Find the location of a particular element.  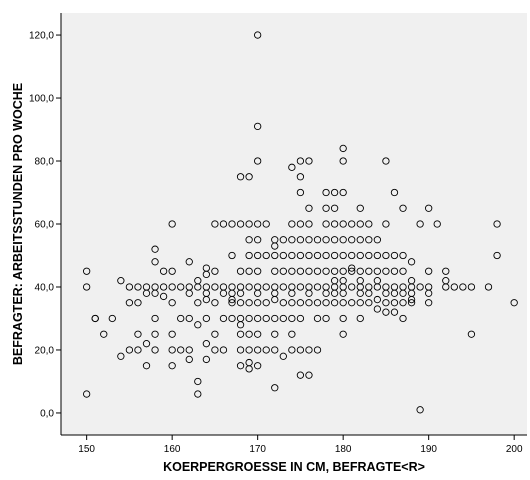

x-axis-ticks: 150 160 170 180 190 200 is located at coordinates (300, 445).